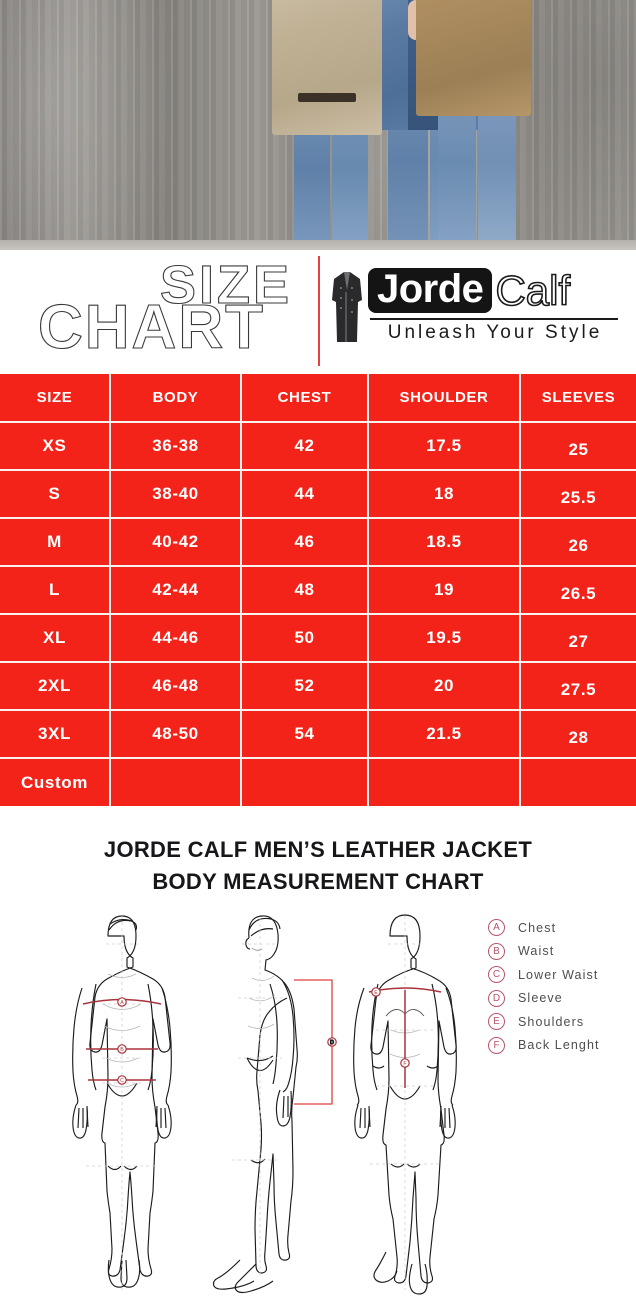 The image size is (636, 1300). Describe the element at coordinates (55, 542) in the screenshot. I see `cell-size: M` at that location.